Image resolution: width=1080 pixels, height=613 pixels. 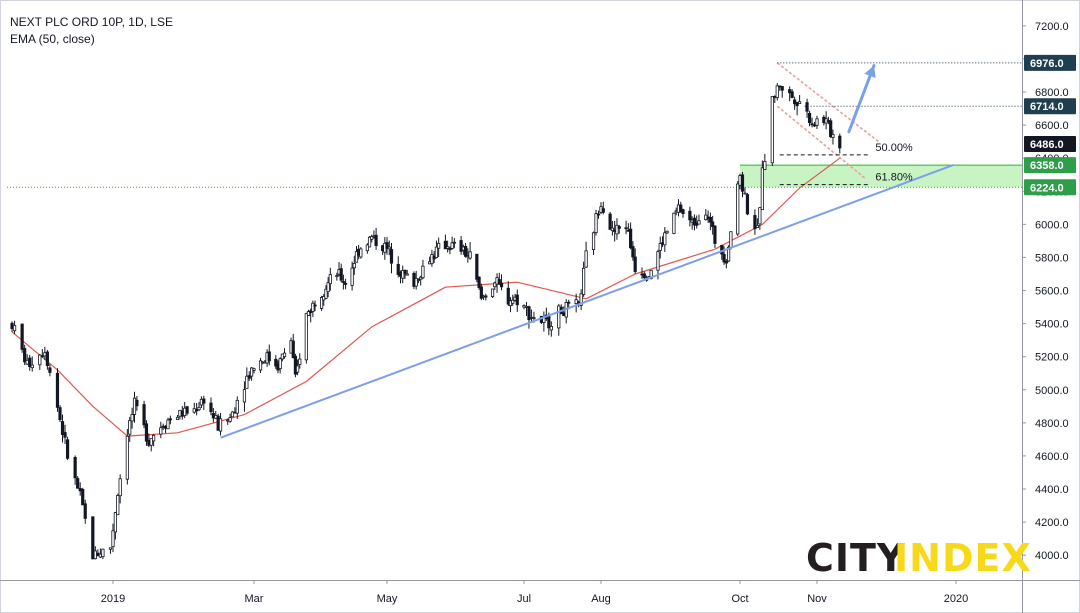 What do you see at coordinates (1052, 490) in the screenshot?
I see `y-tick-label: 4400.0` at bounding box center [1052, 490].